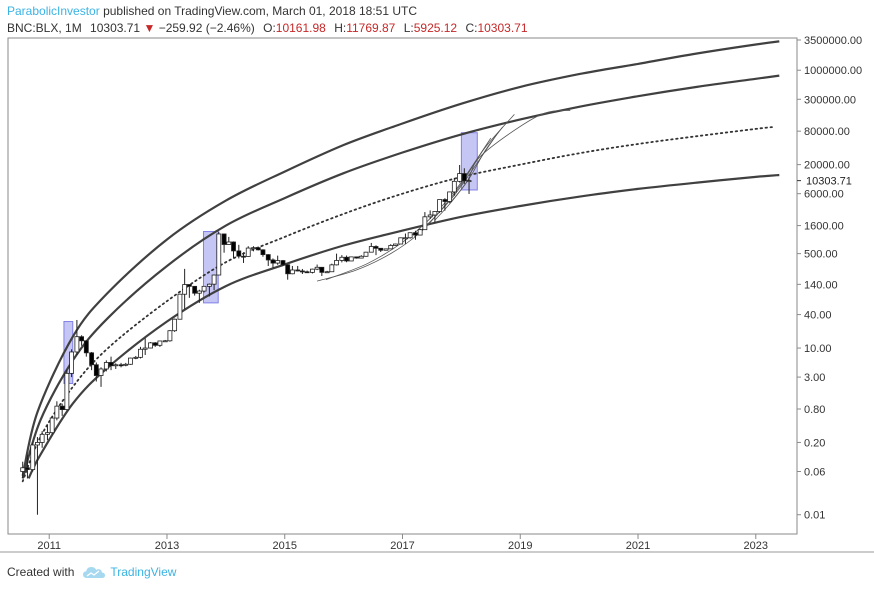  Describe the element at coordinates (814, 443) in the screenshot. I see `y-tick-label: 0.20` at that location.